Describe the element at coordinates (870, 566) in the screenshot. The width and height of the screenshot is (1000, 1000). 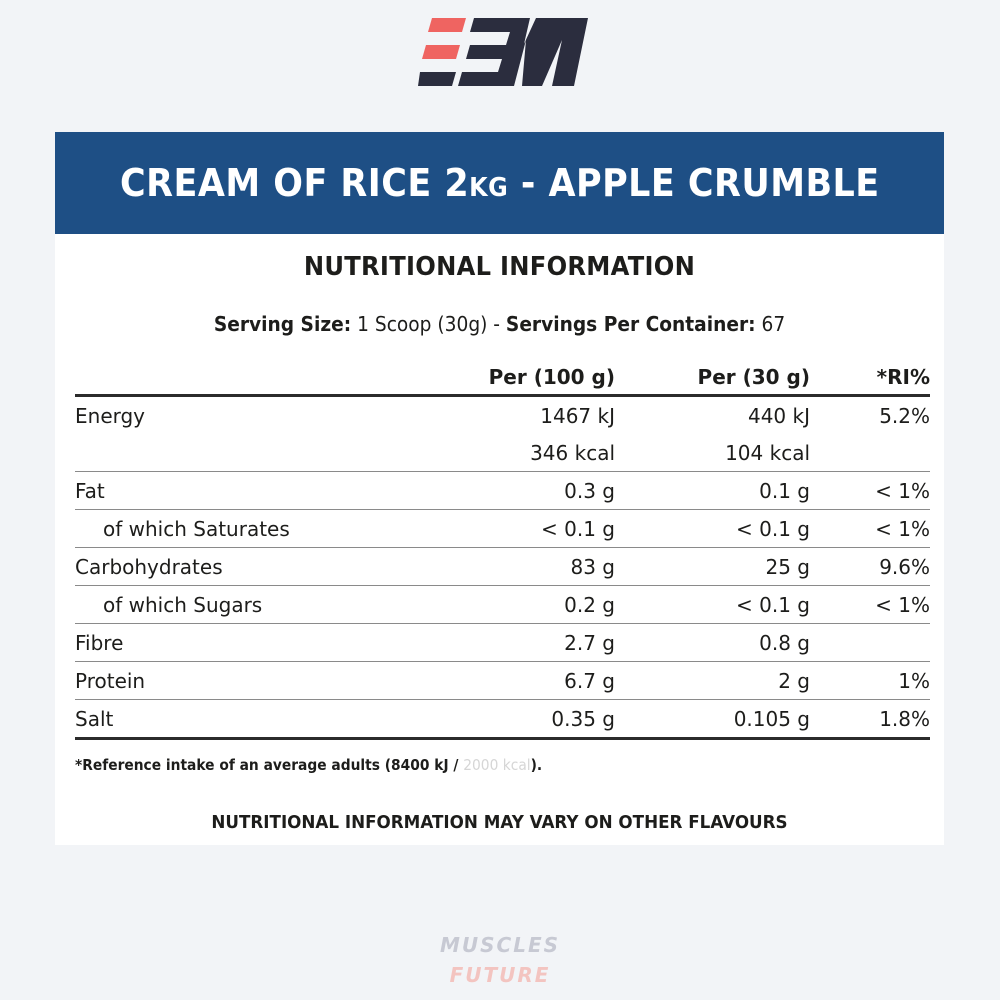
I see `value-ri: 9.6%` at that location.